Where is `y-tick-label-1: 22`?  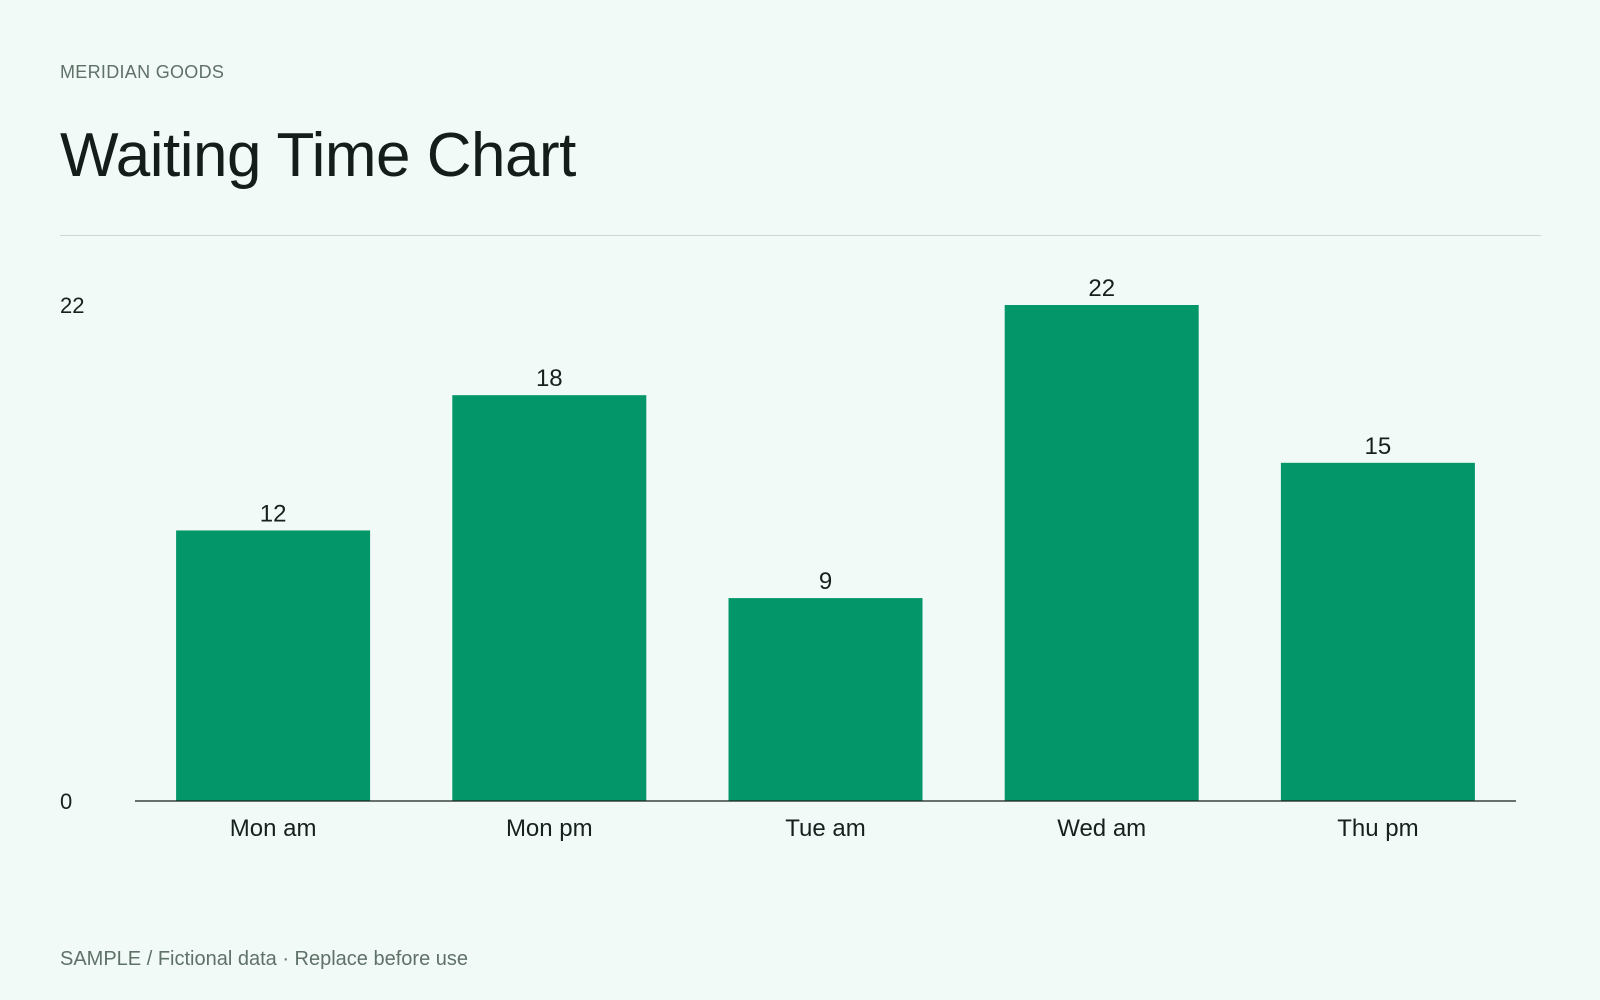
y-tick-label-1: 22 is located at coordinates (72, 305).